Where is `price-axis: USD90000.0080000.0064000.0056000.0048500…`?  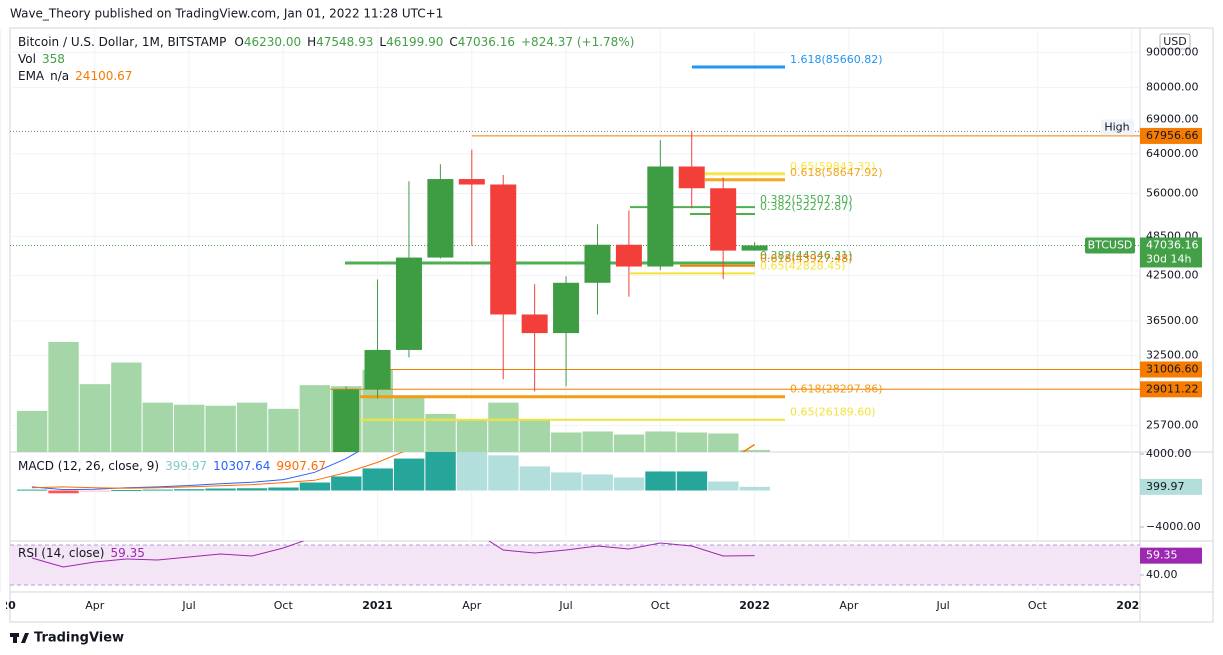 price-axis: USD90000.0080000.0064000.0056000.0048500… is located at coordinates (1143, 307).